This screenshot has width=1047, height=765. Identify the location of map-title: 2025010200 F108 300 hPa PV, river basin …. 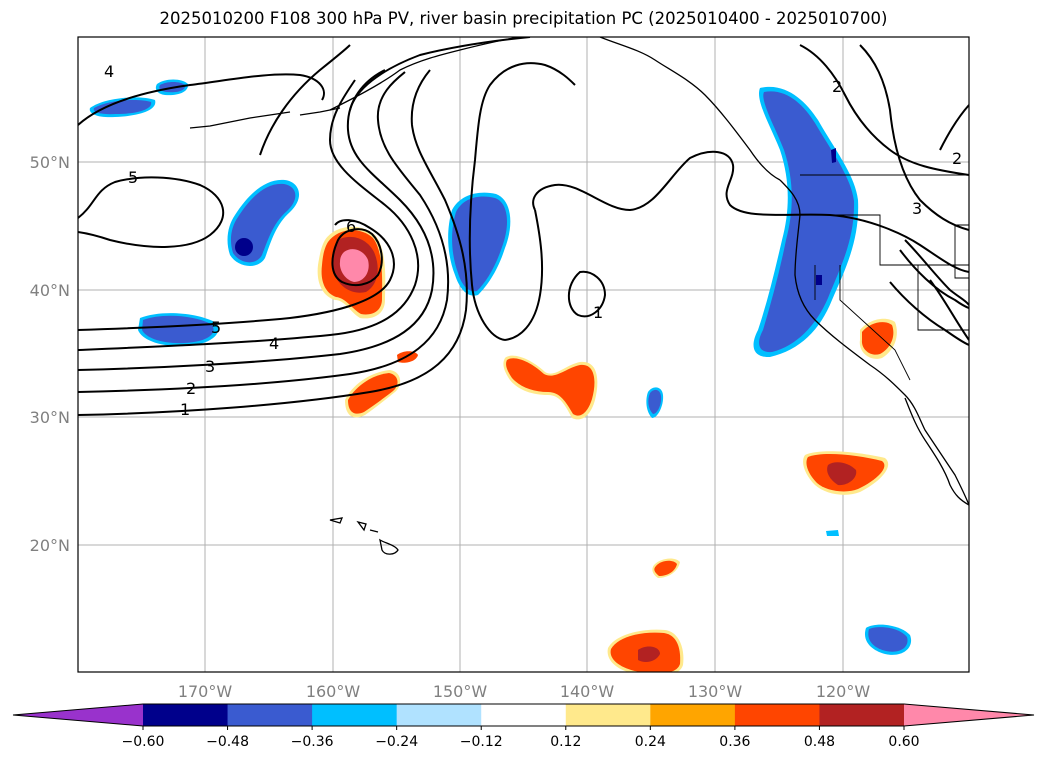
(523, 18).